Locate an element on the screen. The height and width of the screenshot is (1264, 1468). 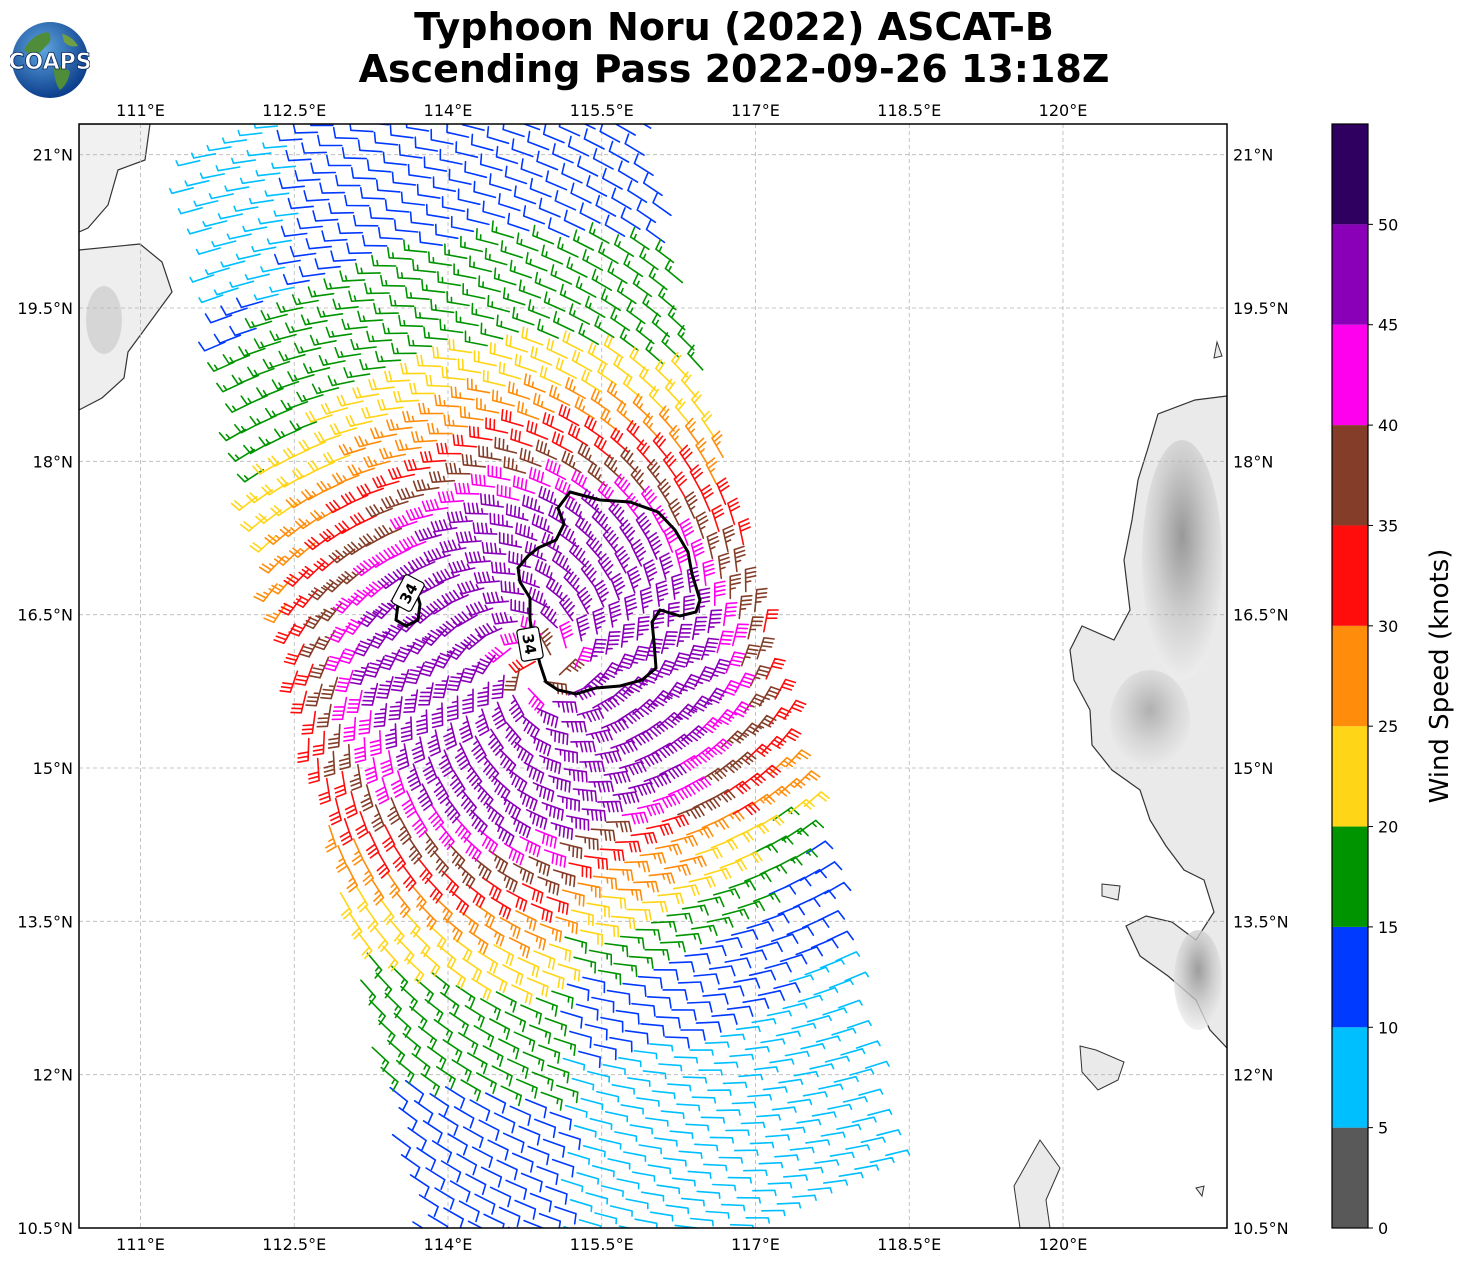
lon-tick-bottom: 114°E is located at coordinates (448, 1244).